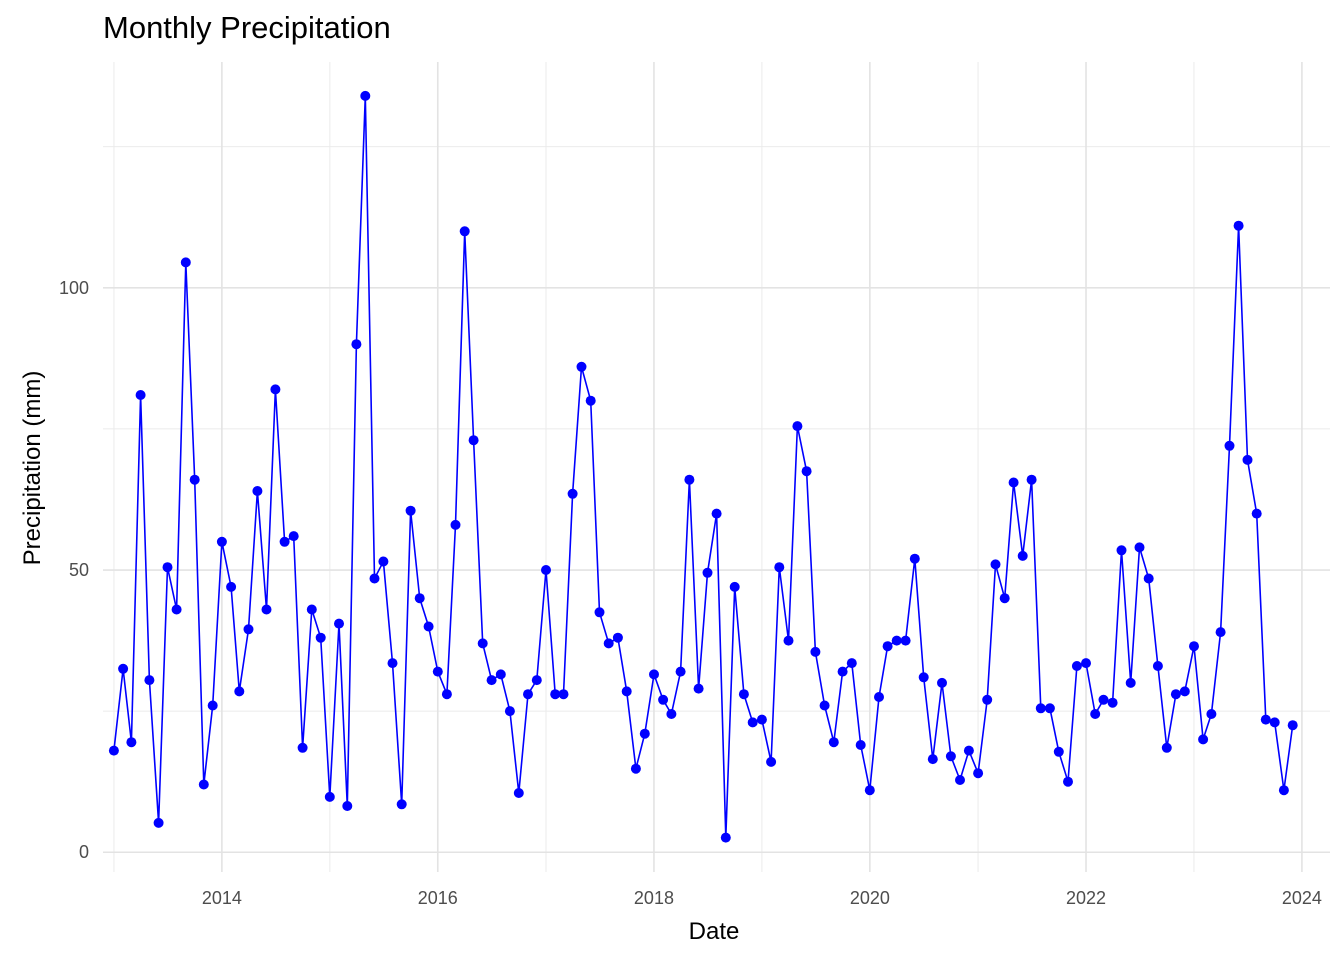 Image resolution: width=1344 pixels, height=960 pixels. I want to click on y-tick-label: 0, so click(84, 852).